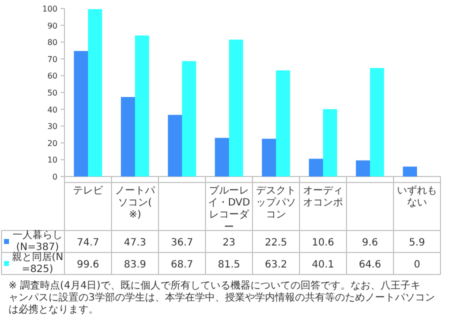 The height and width of the screenshot is (335, 450). I want to click on data-label: 63.2, so click(276, 265).